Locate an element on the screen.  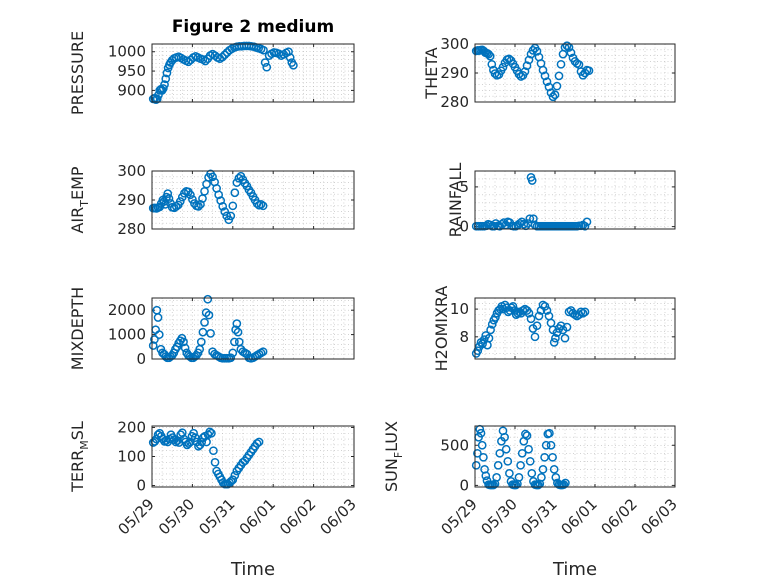
y-tick-label: 950 is located at coordinates (131, 71).